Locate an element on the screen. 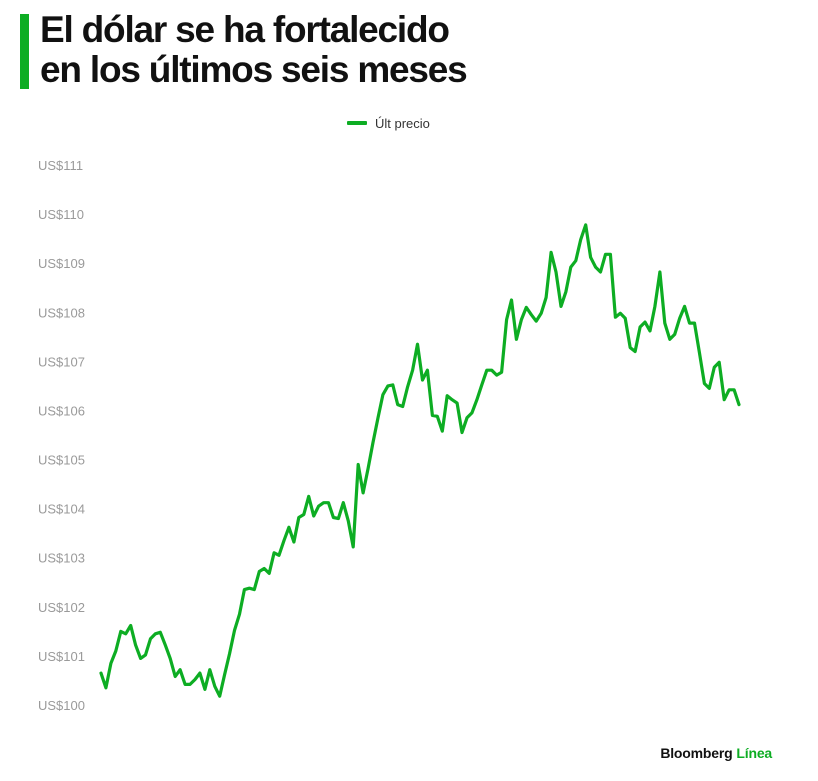 This screenshot has width=818, height=781. title-accent-bar is located at coordinates (24, 51).